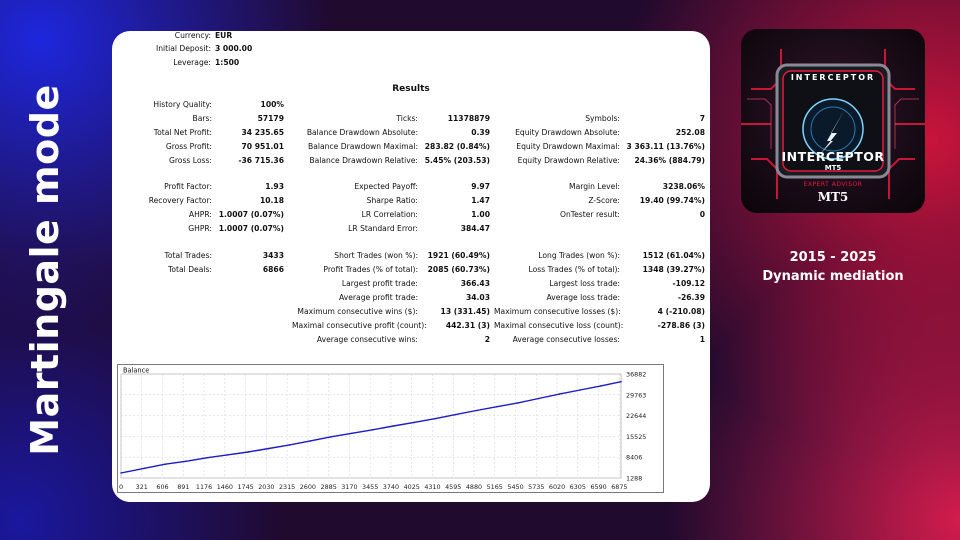 The height and width of the screenshot is (540, 960). I want to click on stat-value: 1, so click(662, 340).